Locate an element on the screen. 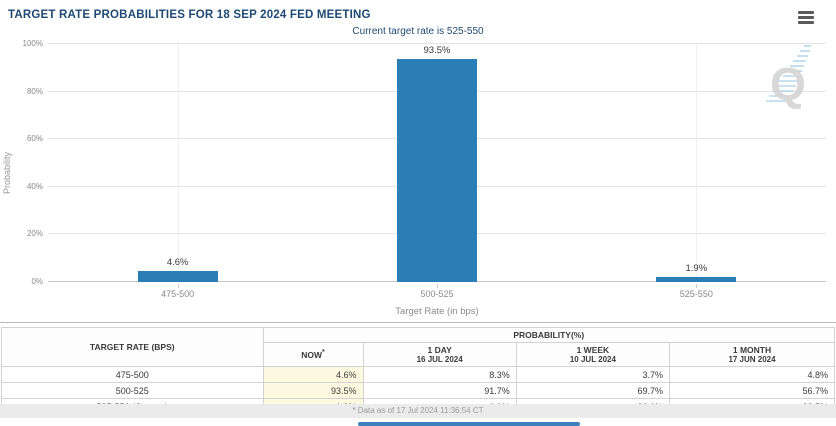 The height and width of the screenshot is (426, 836). bar-value-label: 4.6% is located at coordinates (177, 263).